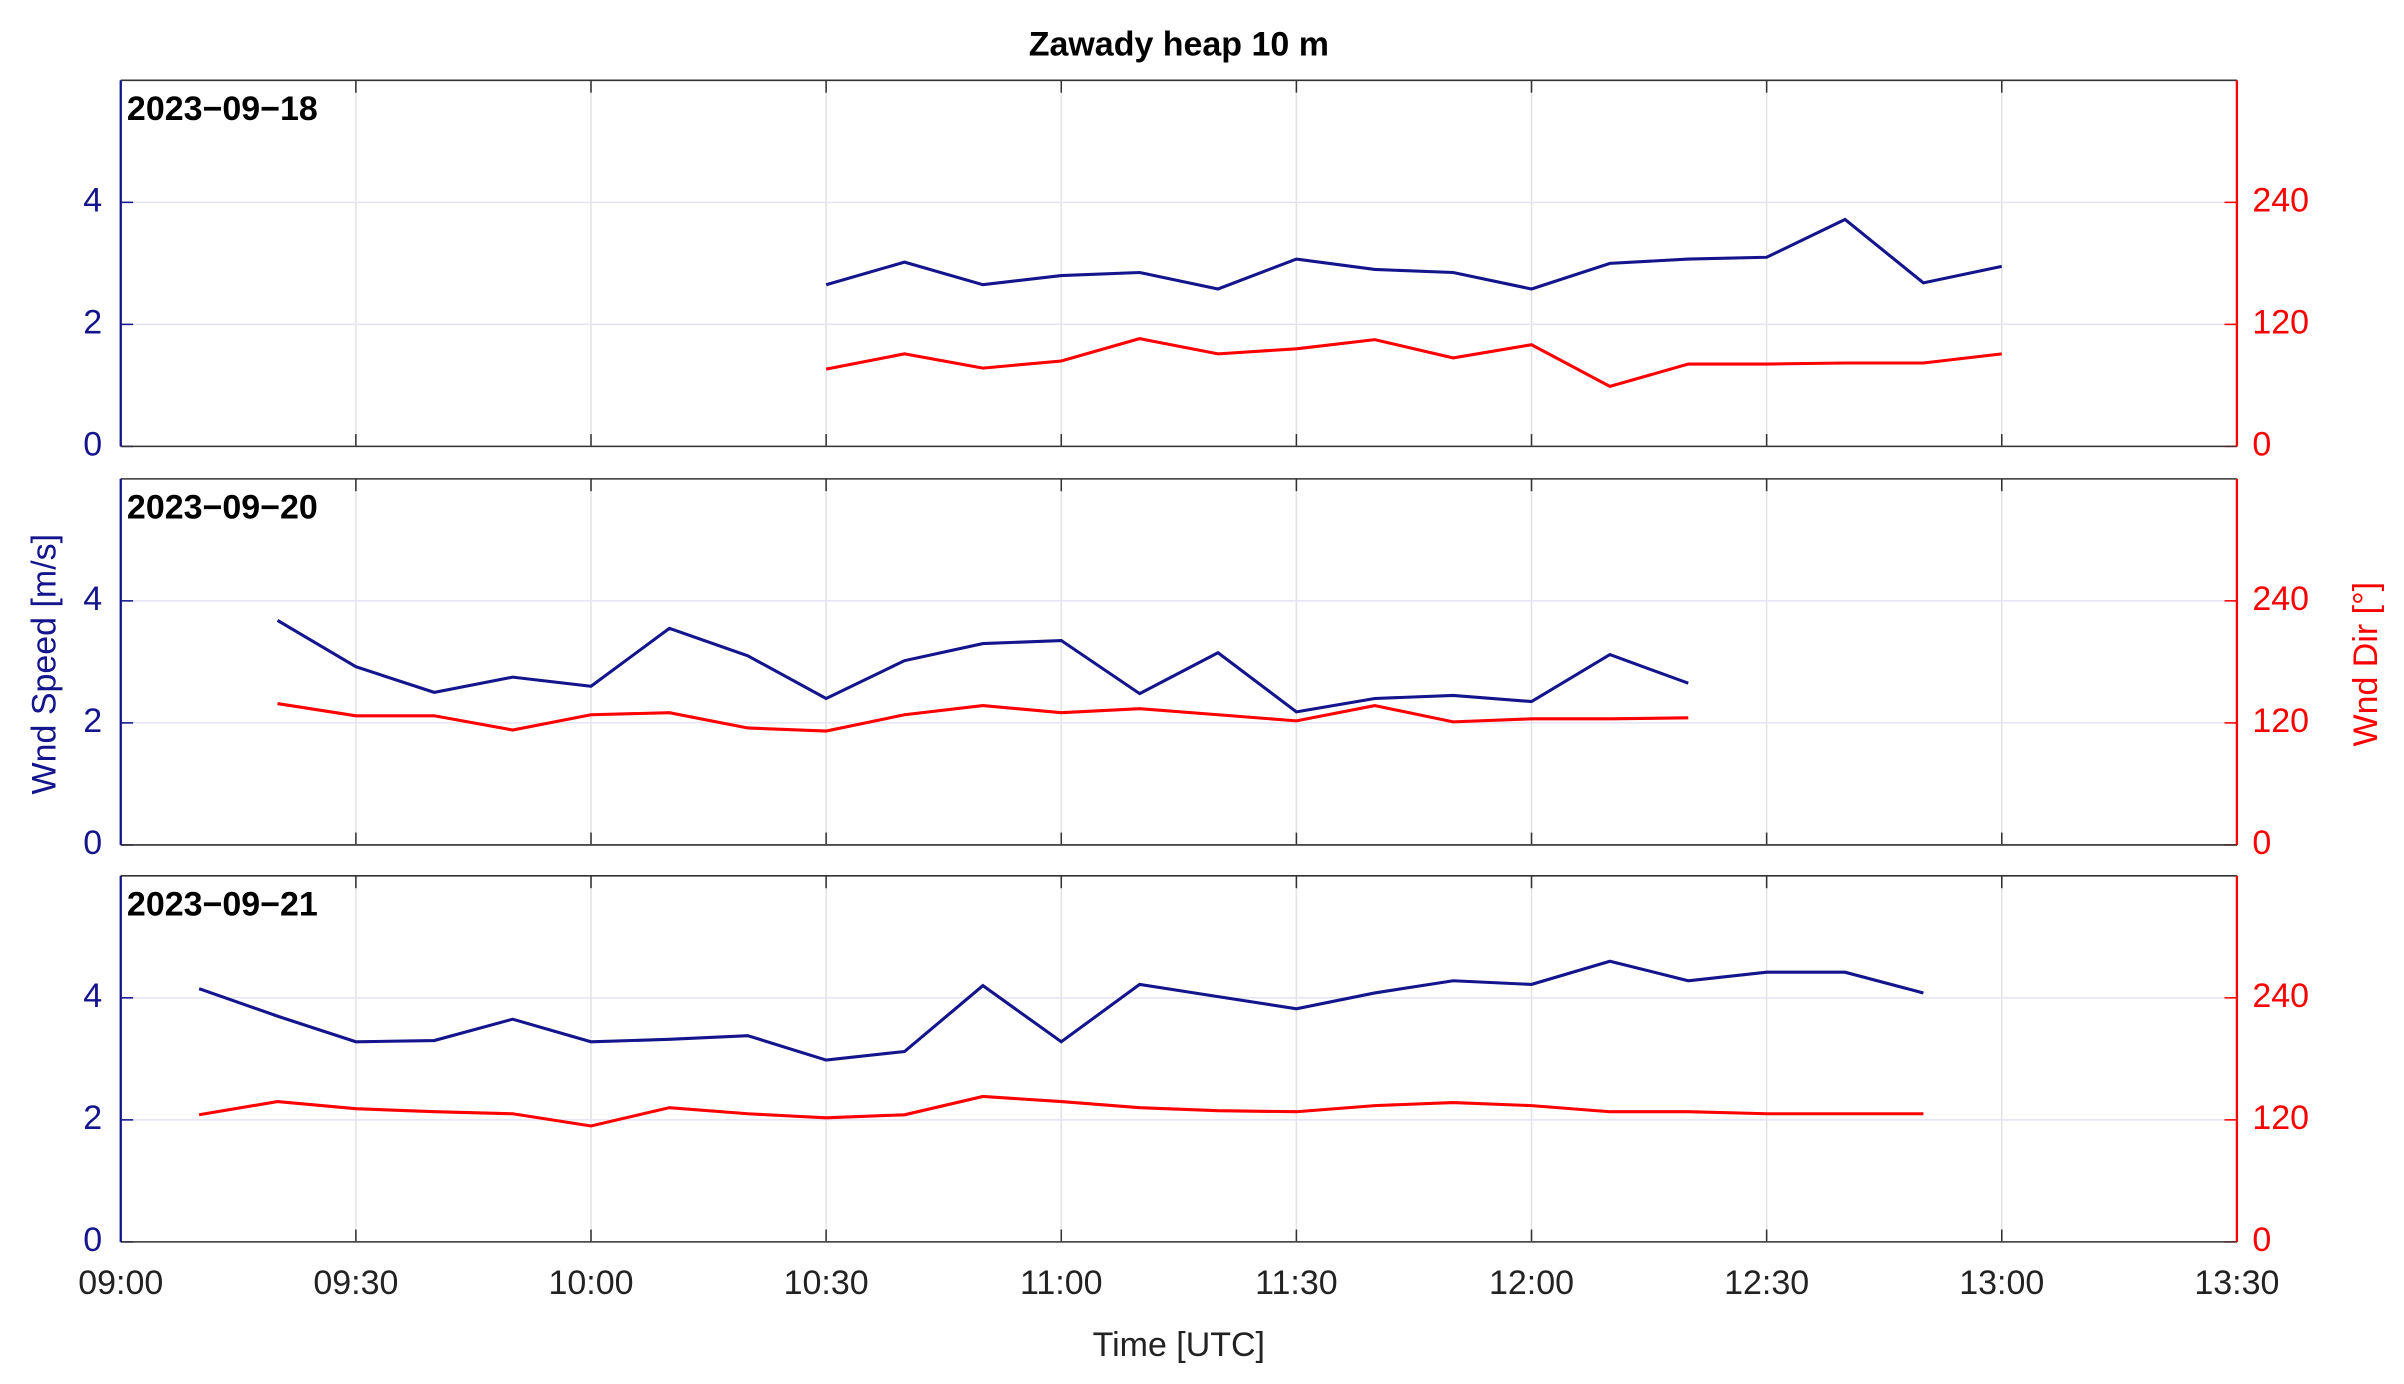 This screenshot has width=2404, height=1384. What do you see at coordinates (2236, 1283) in the screenshot?
I see `x-tick-label: 13:30` at bounding box center [2236, 1283].